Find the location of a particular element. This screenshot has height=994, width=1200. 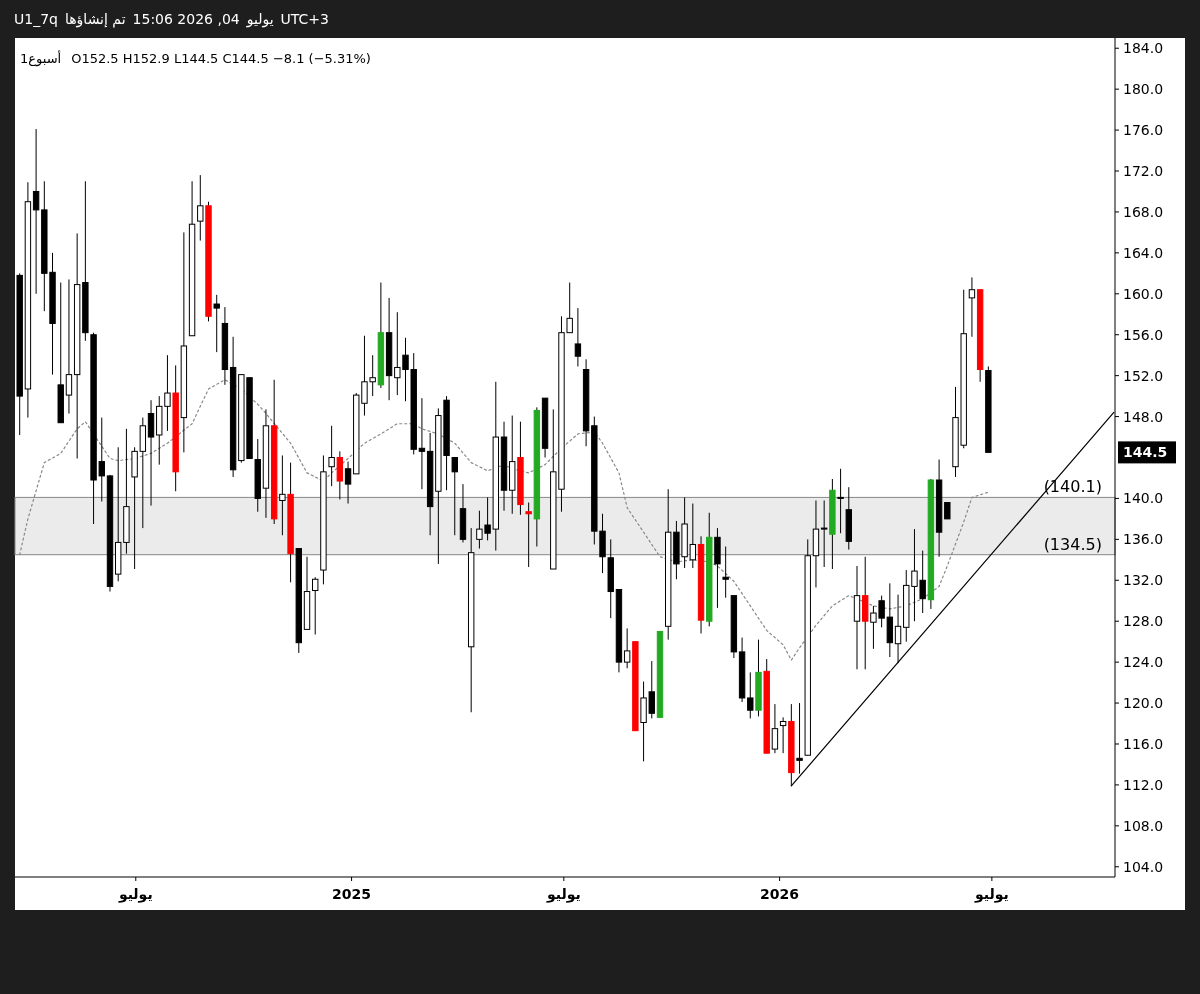

annotation: (134.5) is located at coordinates (1072, 544).